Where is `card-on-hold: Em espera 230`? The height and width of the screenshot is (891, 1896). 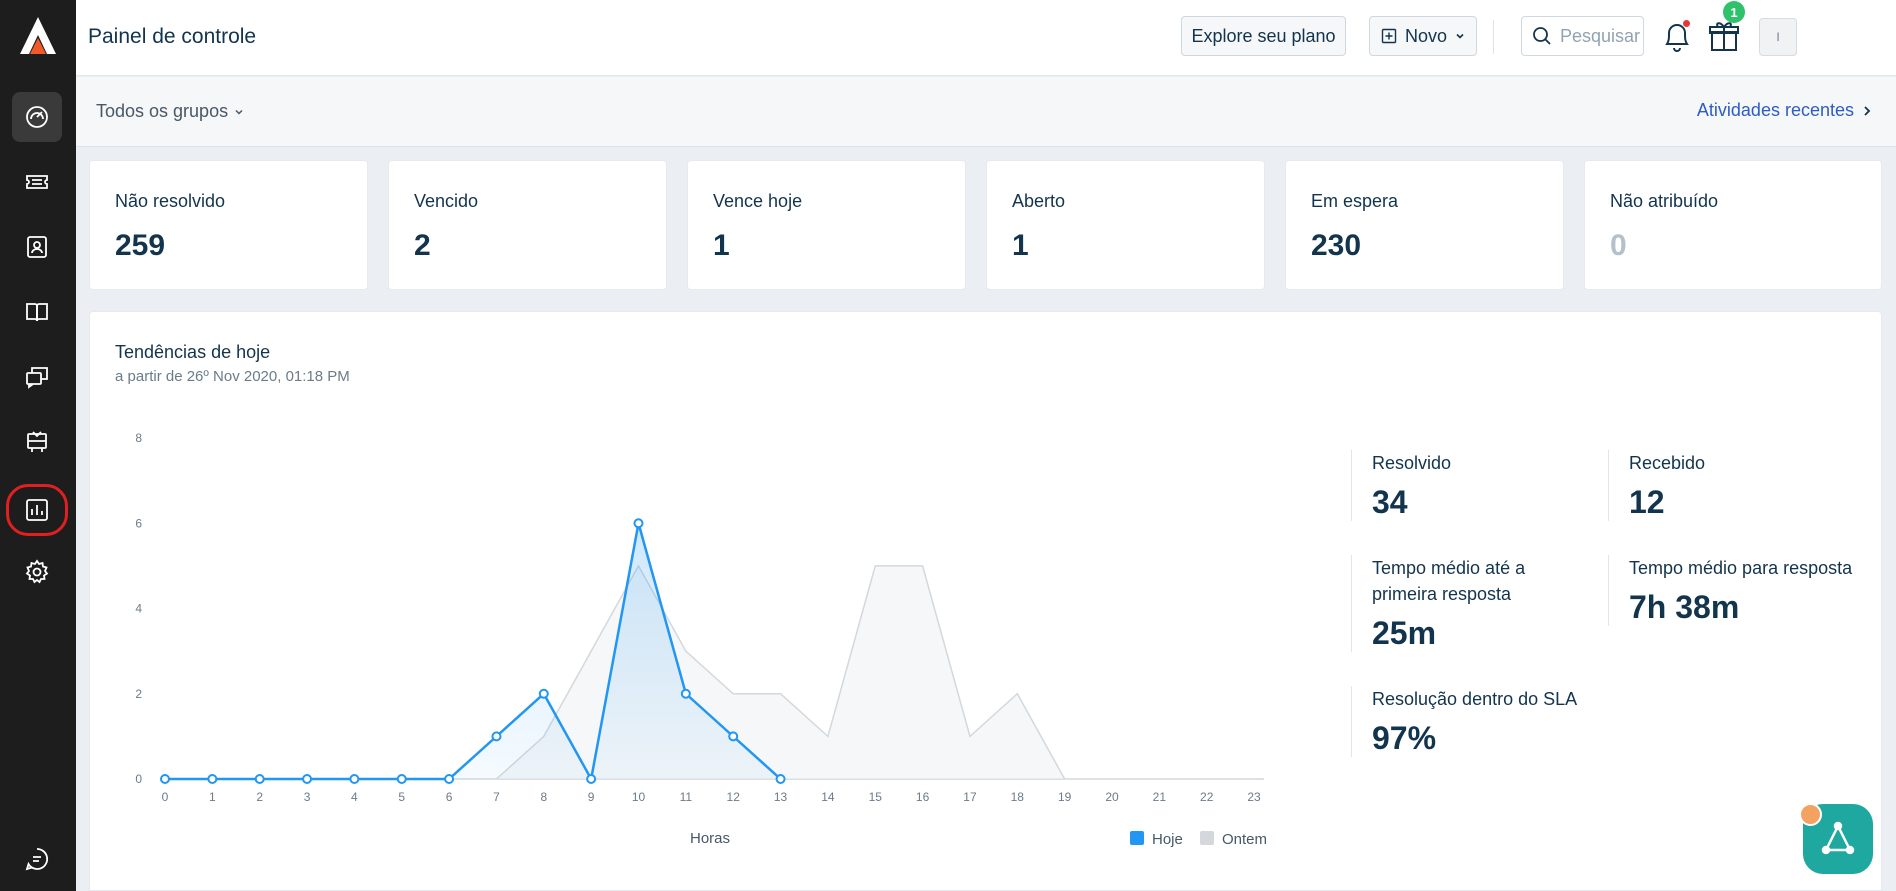
card-on-hold: Em espera 230 is located at coordinates (1424, 225).